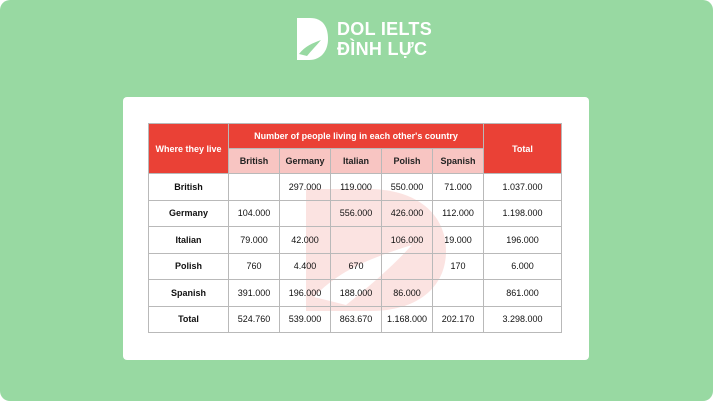 This screenshot has height=401, width=713. Describe the element at coordinates (522, 319) in the screenshot. I see `total-cell: 3.298.000` at that location.